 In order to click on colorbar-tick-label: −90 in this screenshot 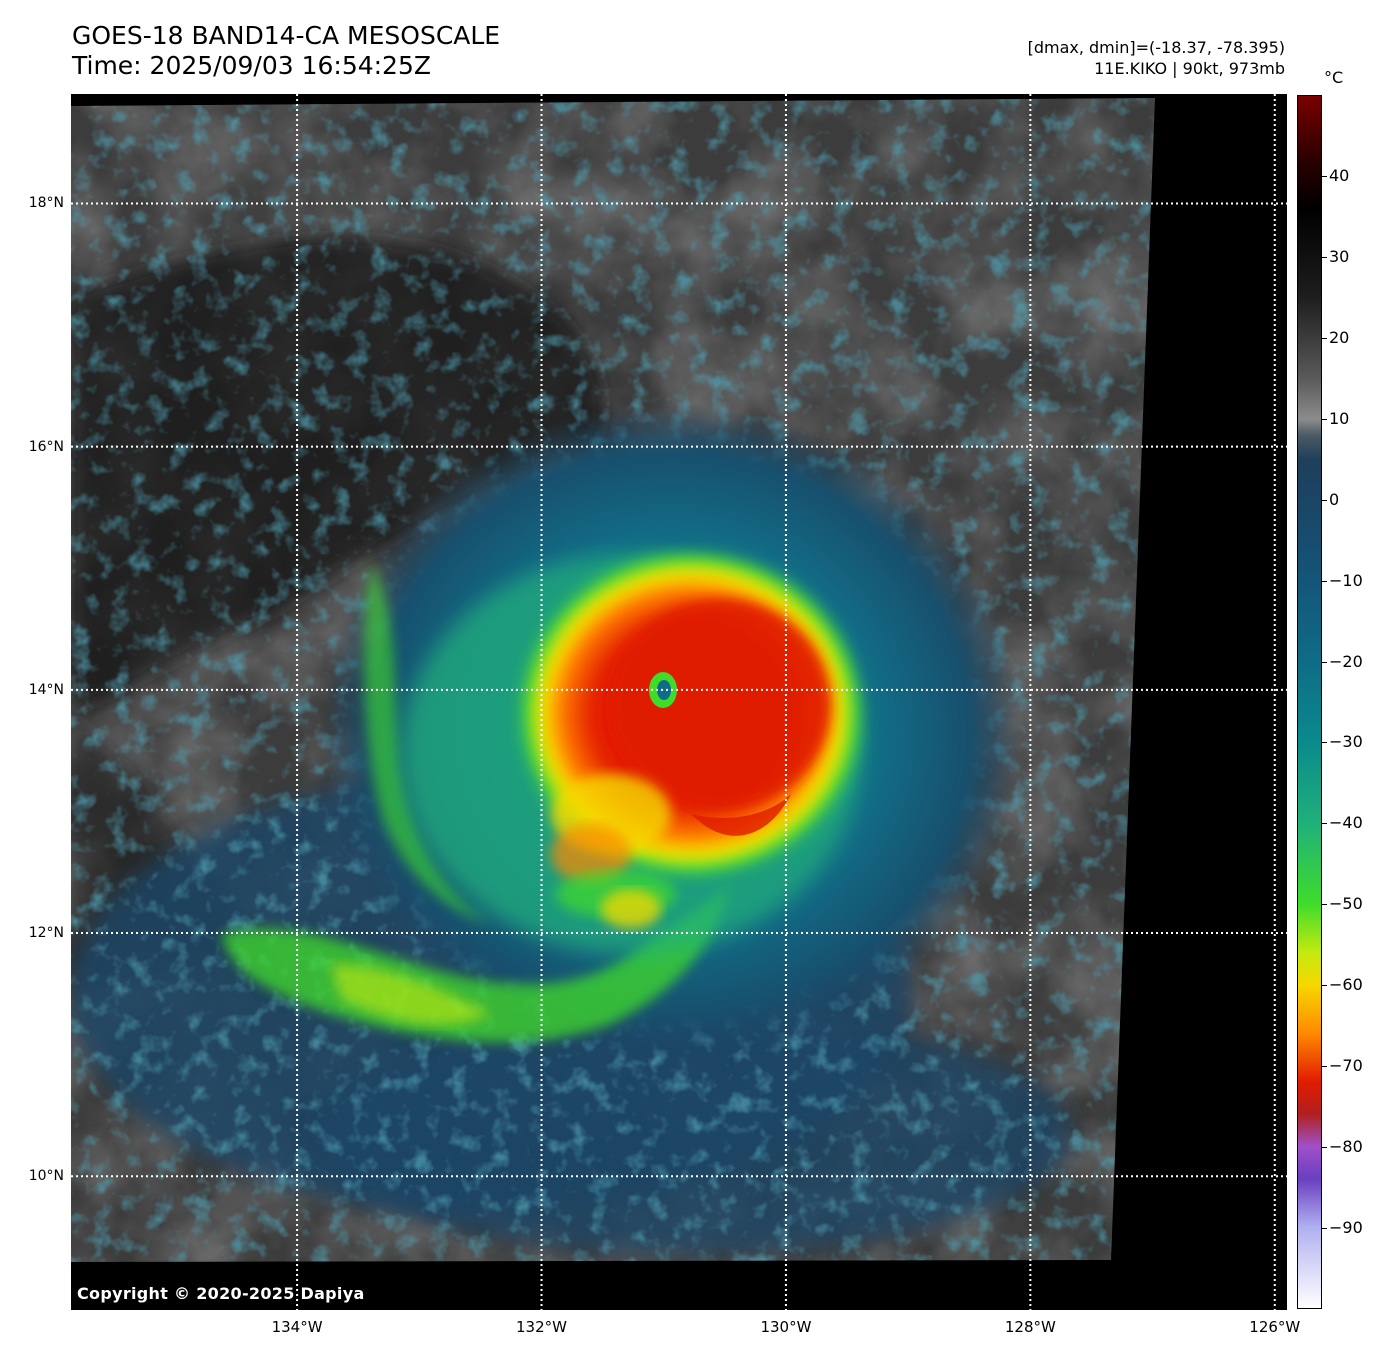, I will do `click(1346, 1228)`.